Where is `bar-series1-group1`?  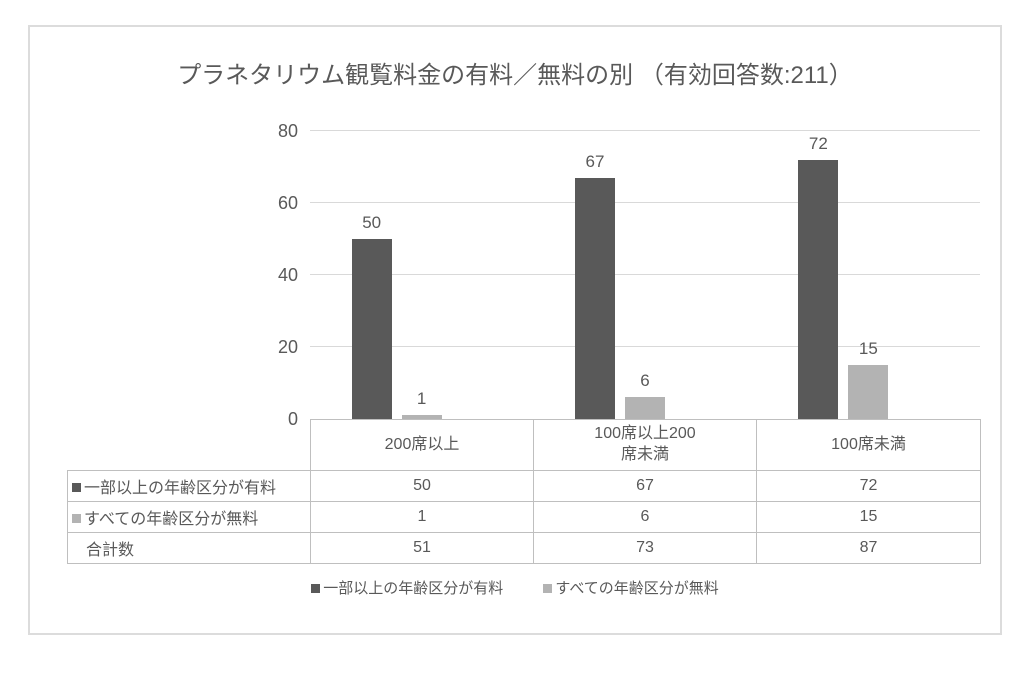 bar-series1-group1 is located at coordinates (371, 329).